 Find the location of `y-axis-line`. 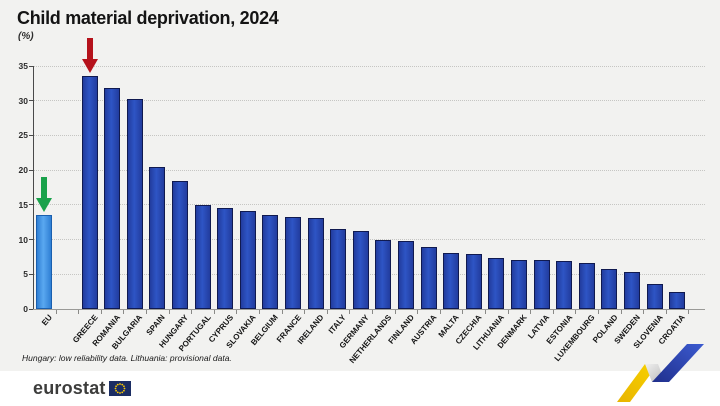

y-axis-line is located at coordinates (33, 187).